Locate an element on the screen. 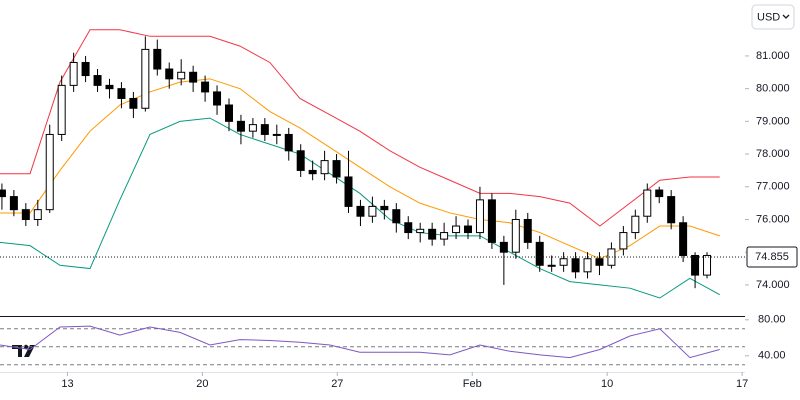 The height and width of the screenshot is (400, 800). last-price-box is located at coordinates (772, 257).